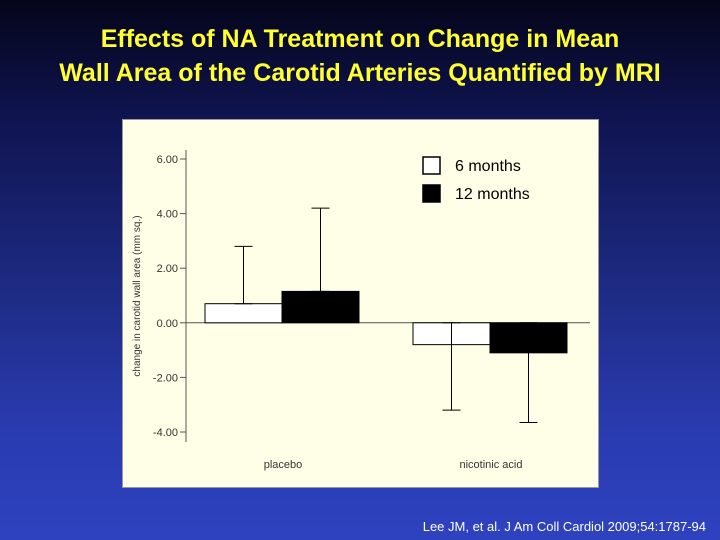 The height and width of the screenshot is (540, 720). I want to click on legend-label: 12 months, so click(492, 194).